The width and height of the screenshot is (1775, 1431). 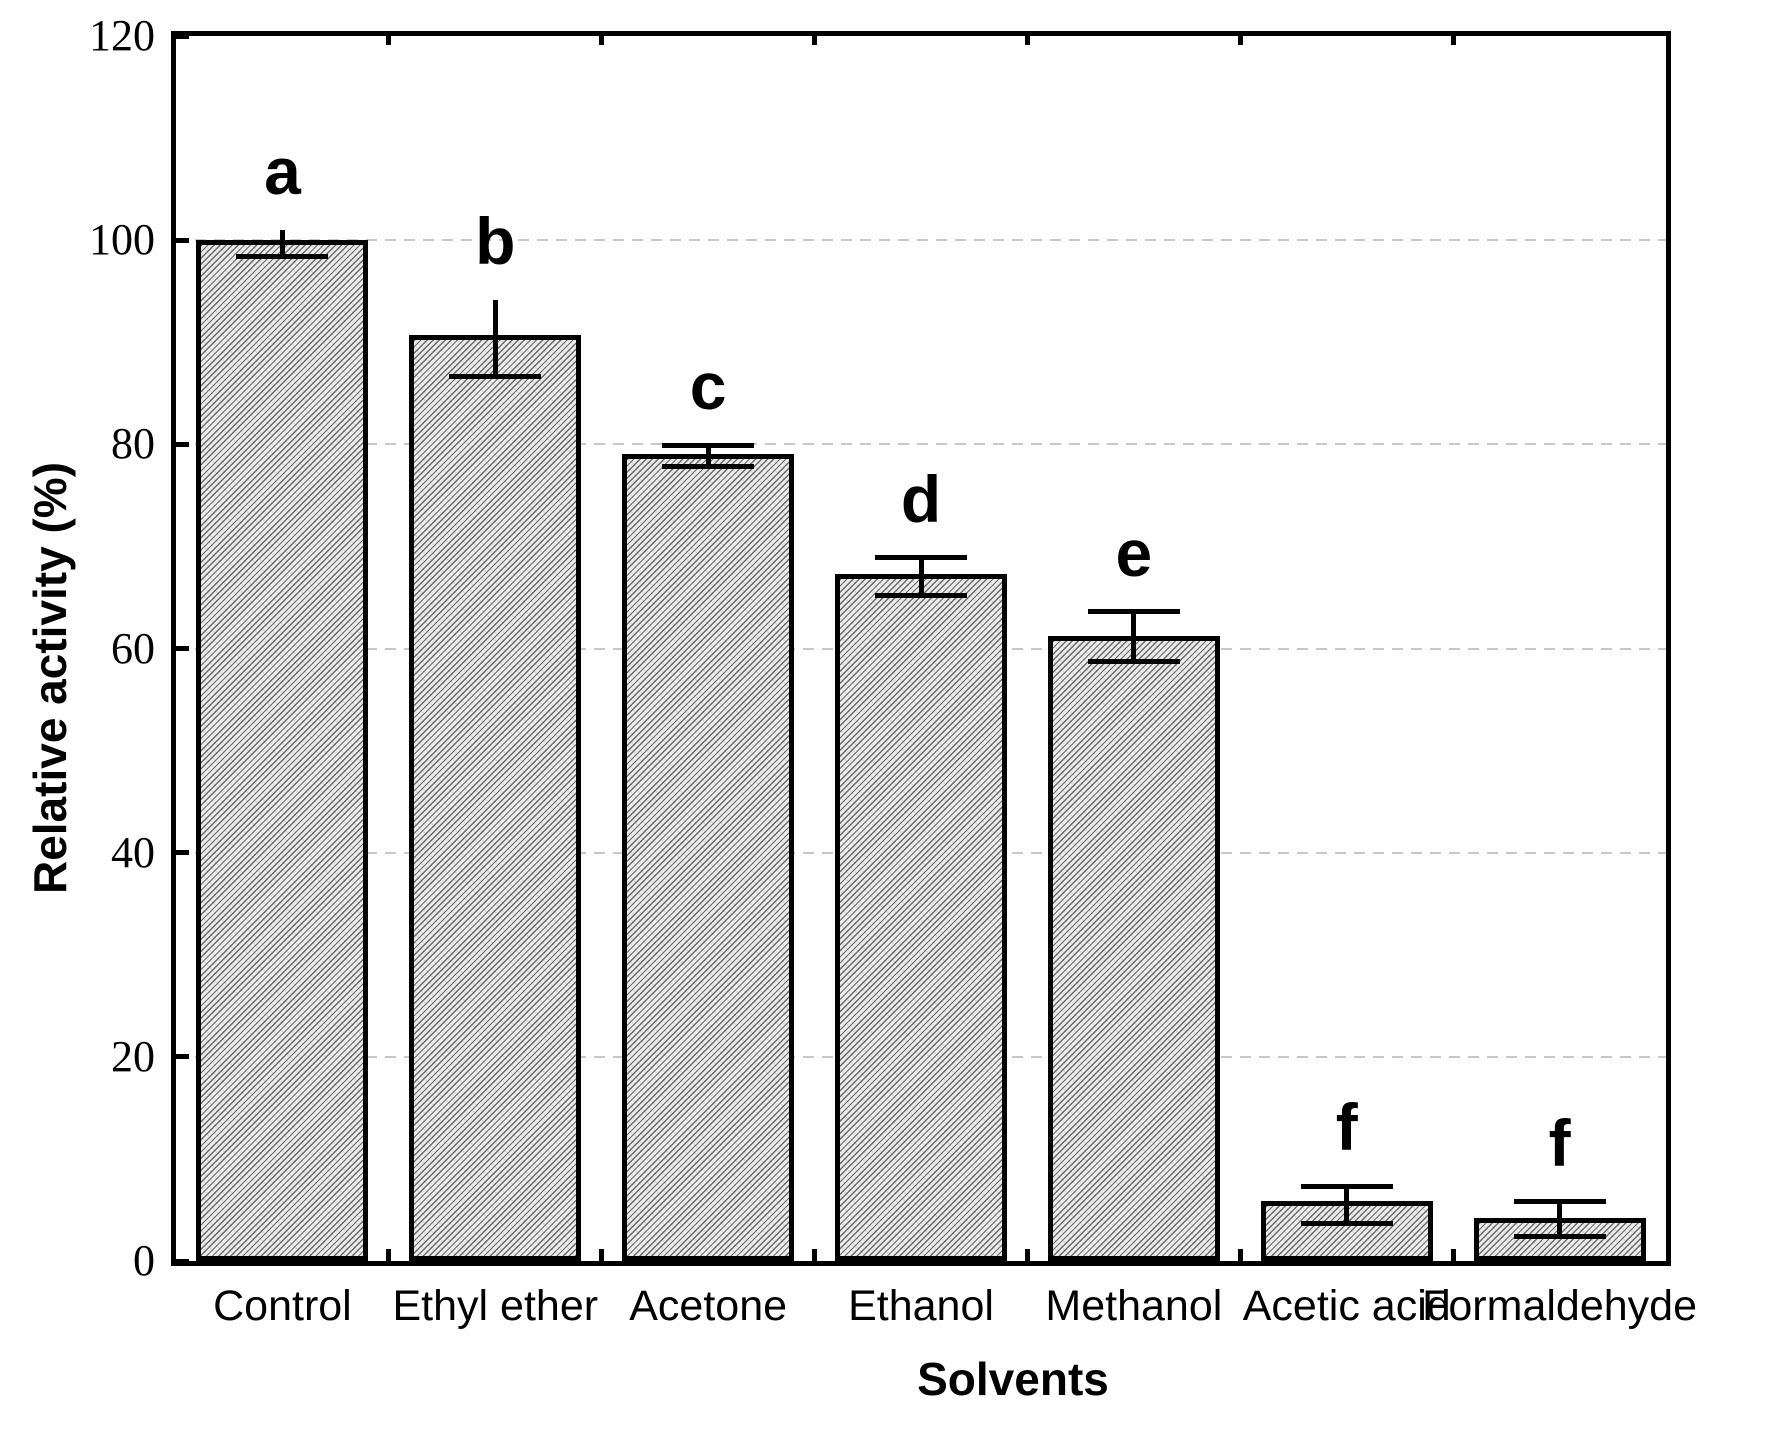 I want to click on x-category-label: Methanol, so click(x=1134, y=1306).